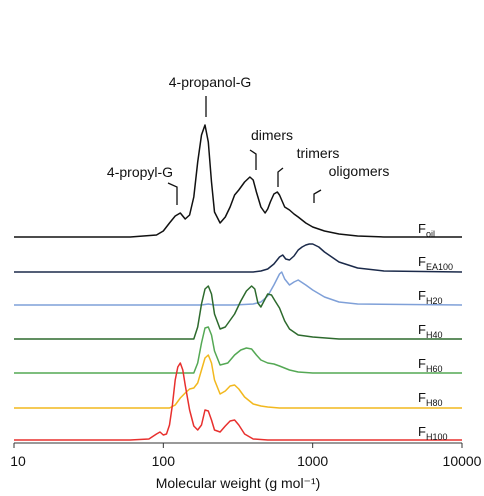  What do you see at coordinates (272, 135) in the screenshot?
I see `annotation-dimers: dimers` at bounding box center [272, 135].